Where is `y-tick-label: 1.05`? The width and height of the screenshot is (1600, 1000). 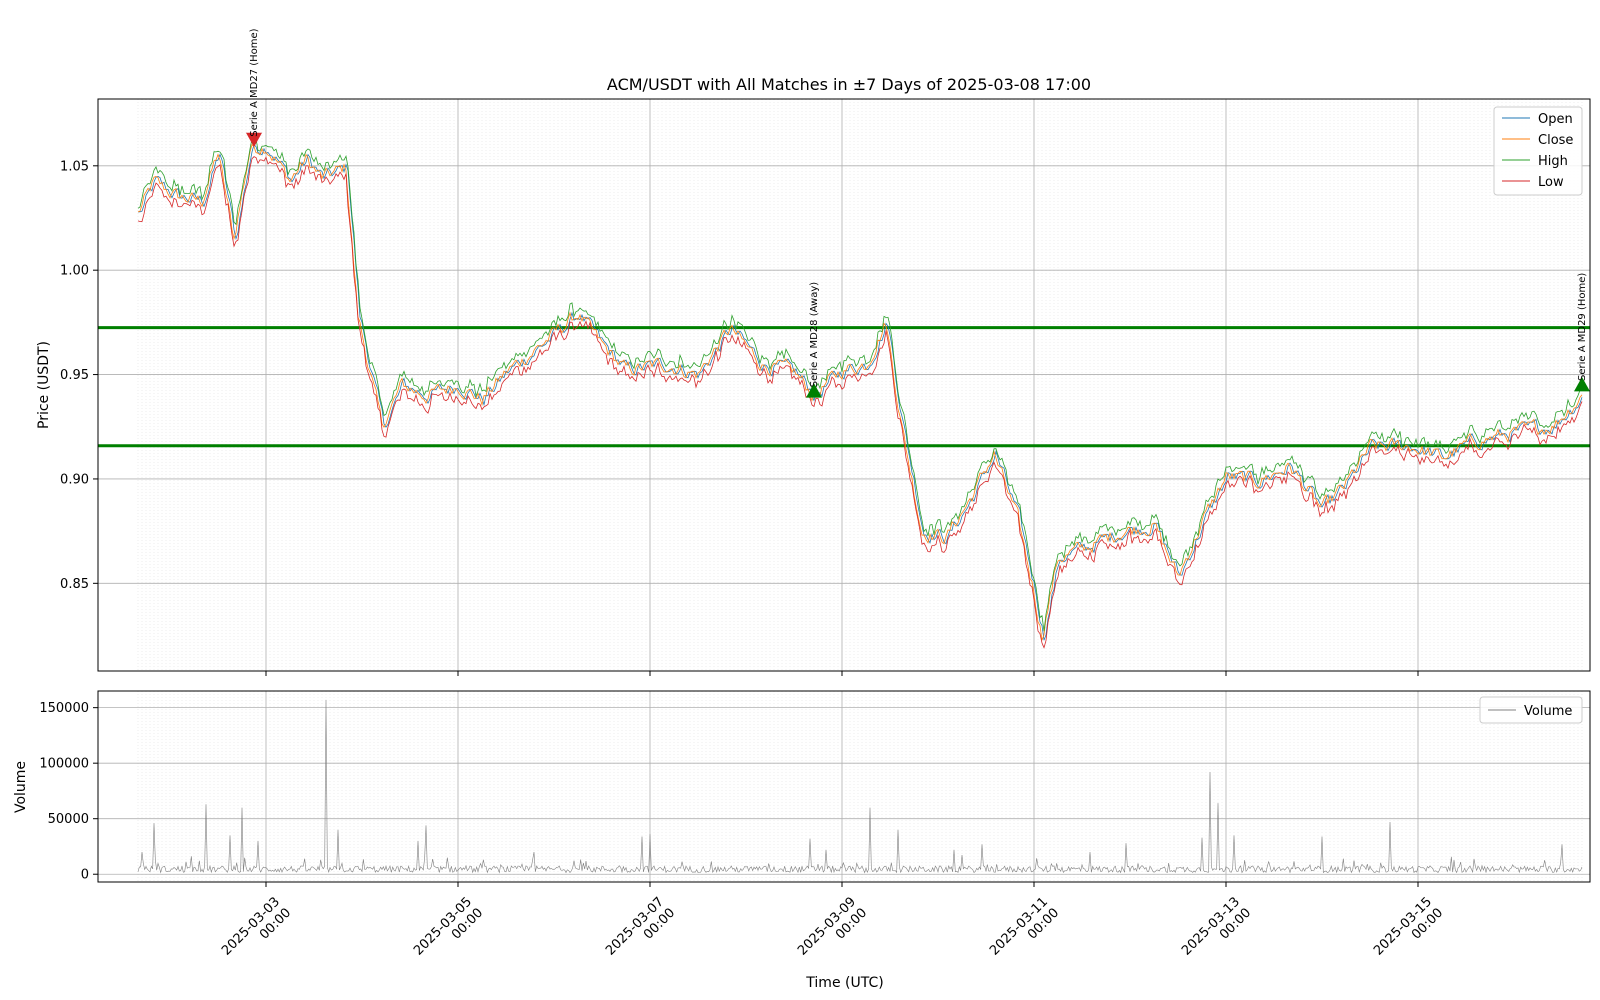 y-tick-label: 1.05 is located at coordinates (74, 166).